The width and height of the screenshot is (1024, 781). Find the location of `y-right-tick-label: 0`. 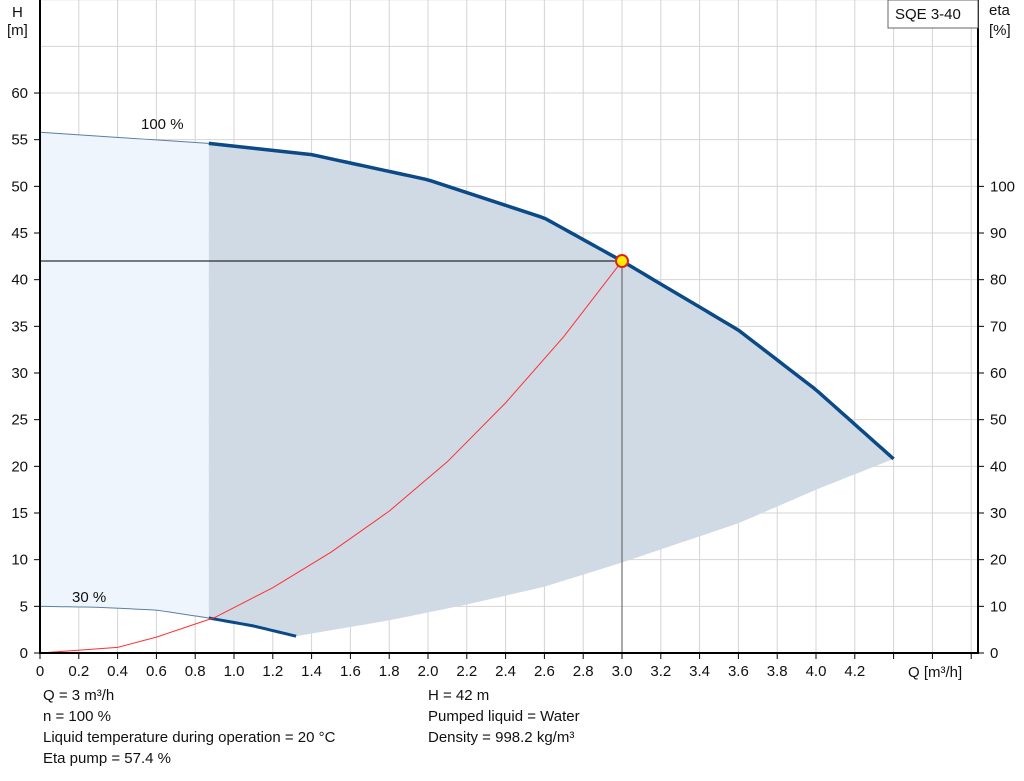

y-right-tick-label: 0 is located at coordinates (994, 653).